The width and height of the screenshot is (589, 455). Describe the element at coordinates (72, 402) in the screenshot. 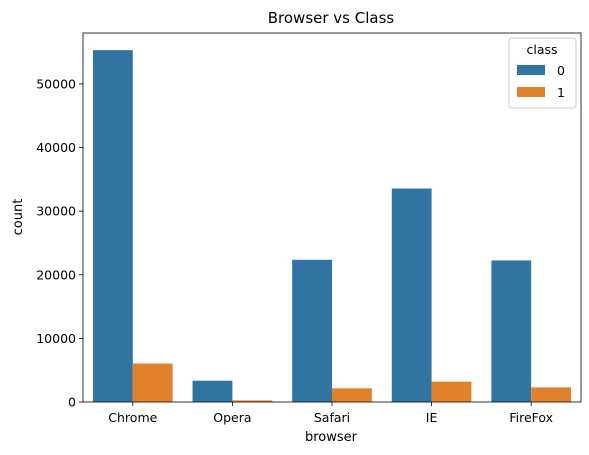

I see `y-tick-label: 0` at that location.